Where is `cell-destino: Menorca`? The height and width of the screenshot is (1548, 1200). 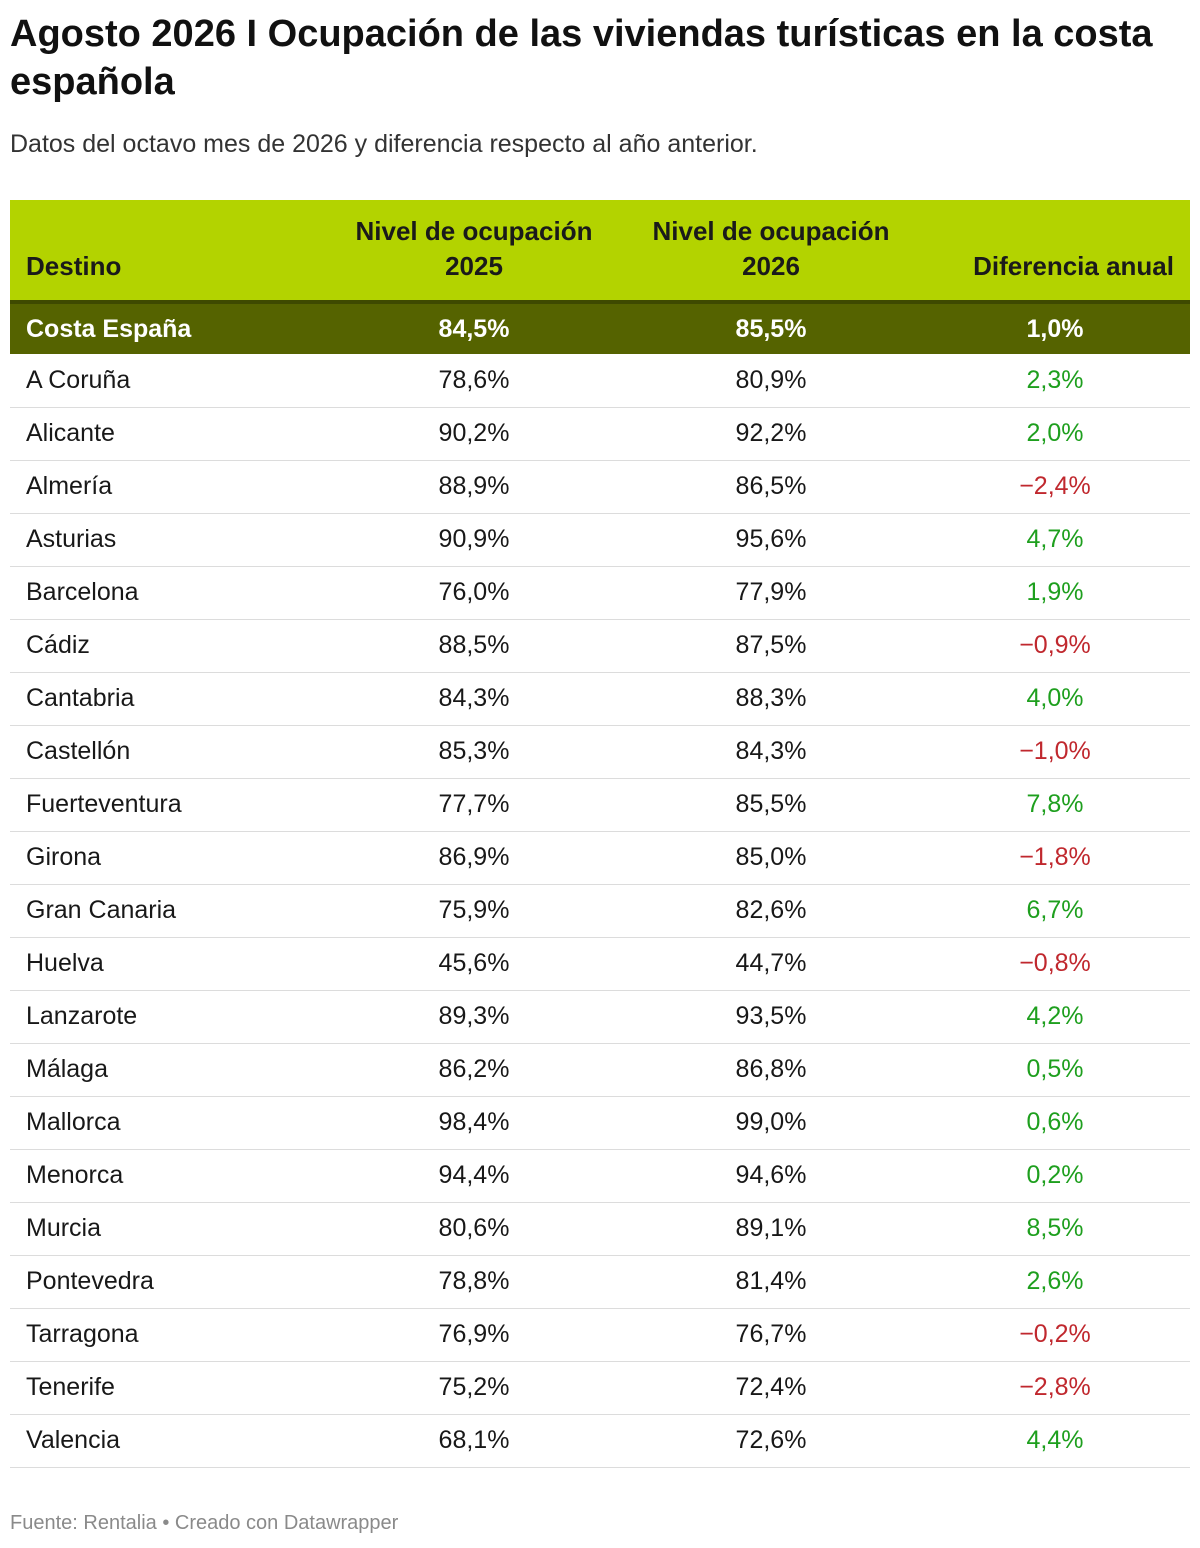 cell-destino: Menorca is located at coordinates (168, 1176).